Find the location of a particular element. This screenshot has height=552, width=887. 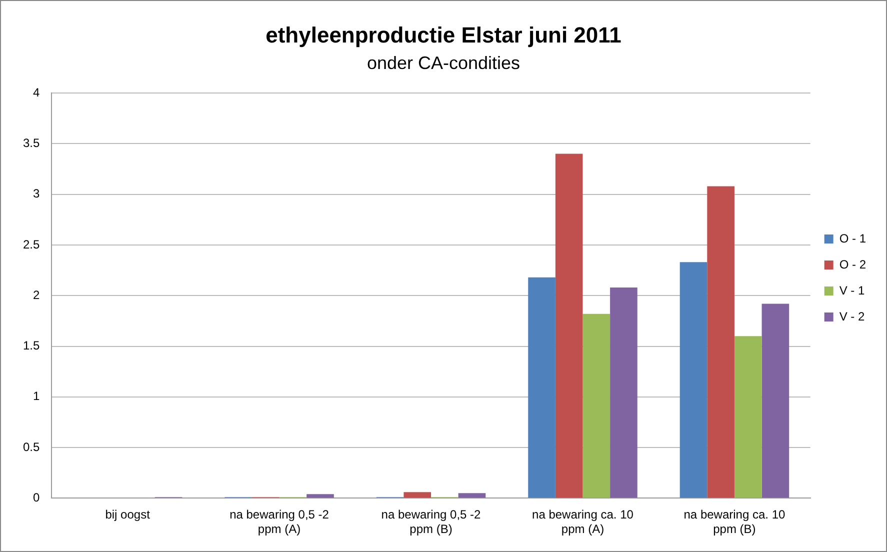

x-tick-label: na bewaring ca. 10 ppm (B) is located at coordinates (735, 522).